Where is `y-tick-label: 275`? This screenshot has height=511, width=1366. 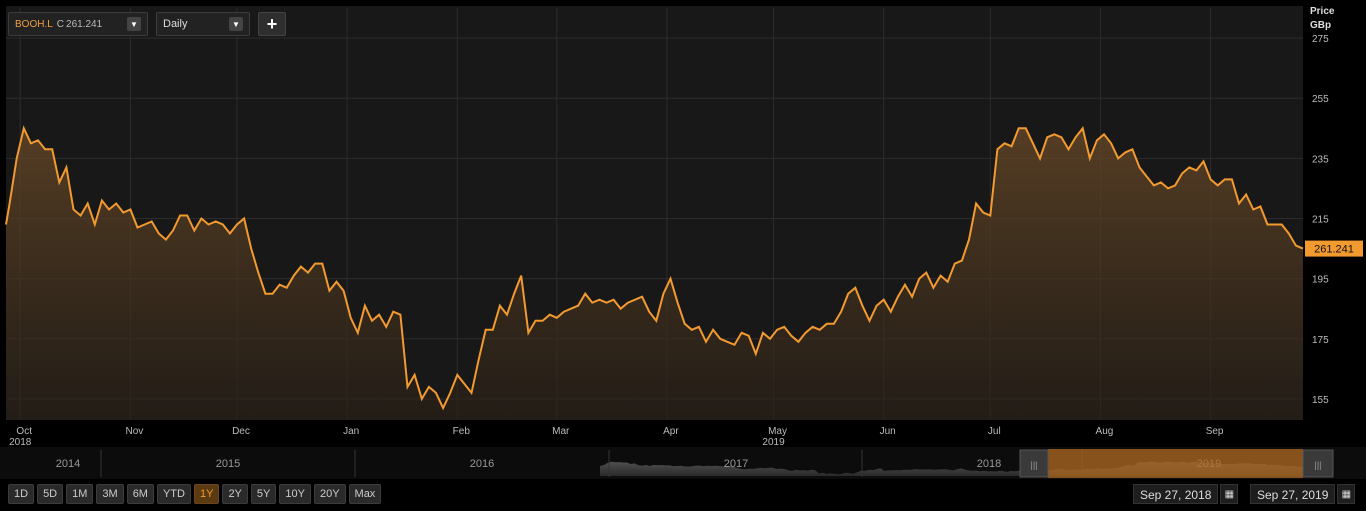
y-tick-label: 275 is located at coordinates (1320, 39).